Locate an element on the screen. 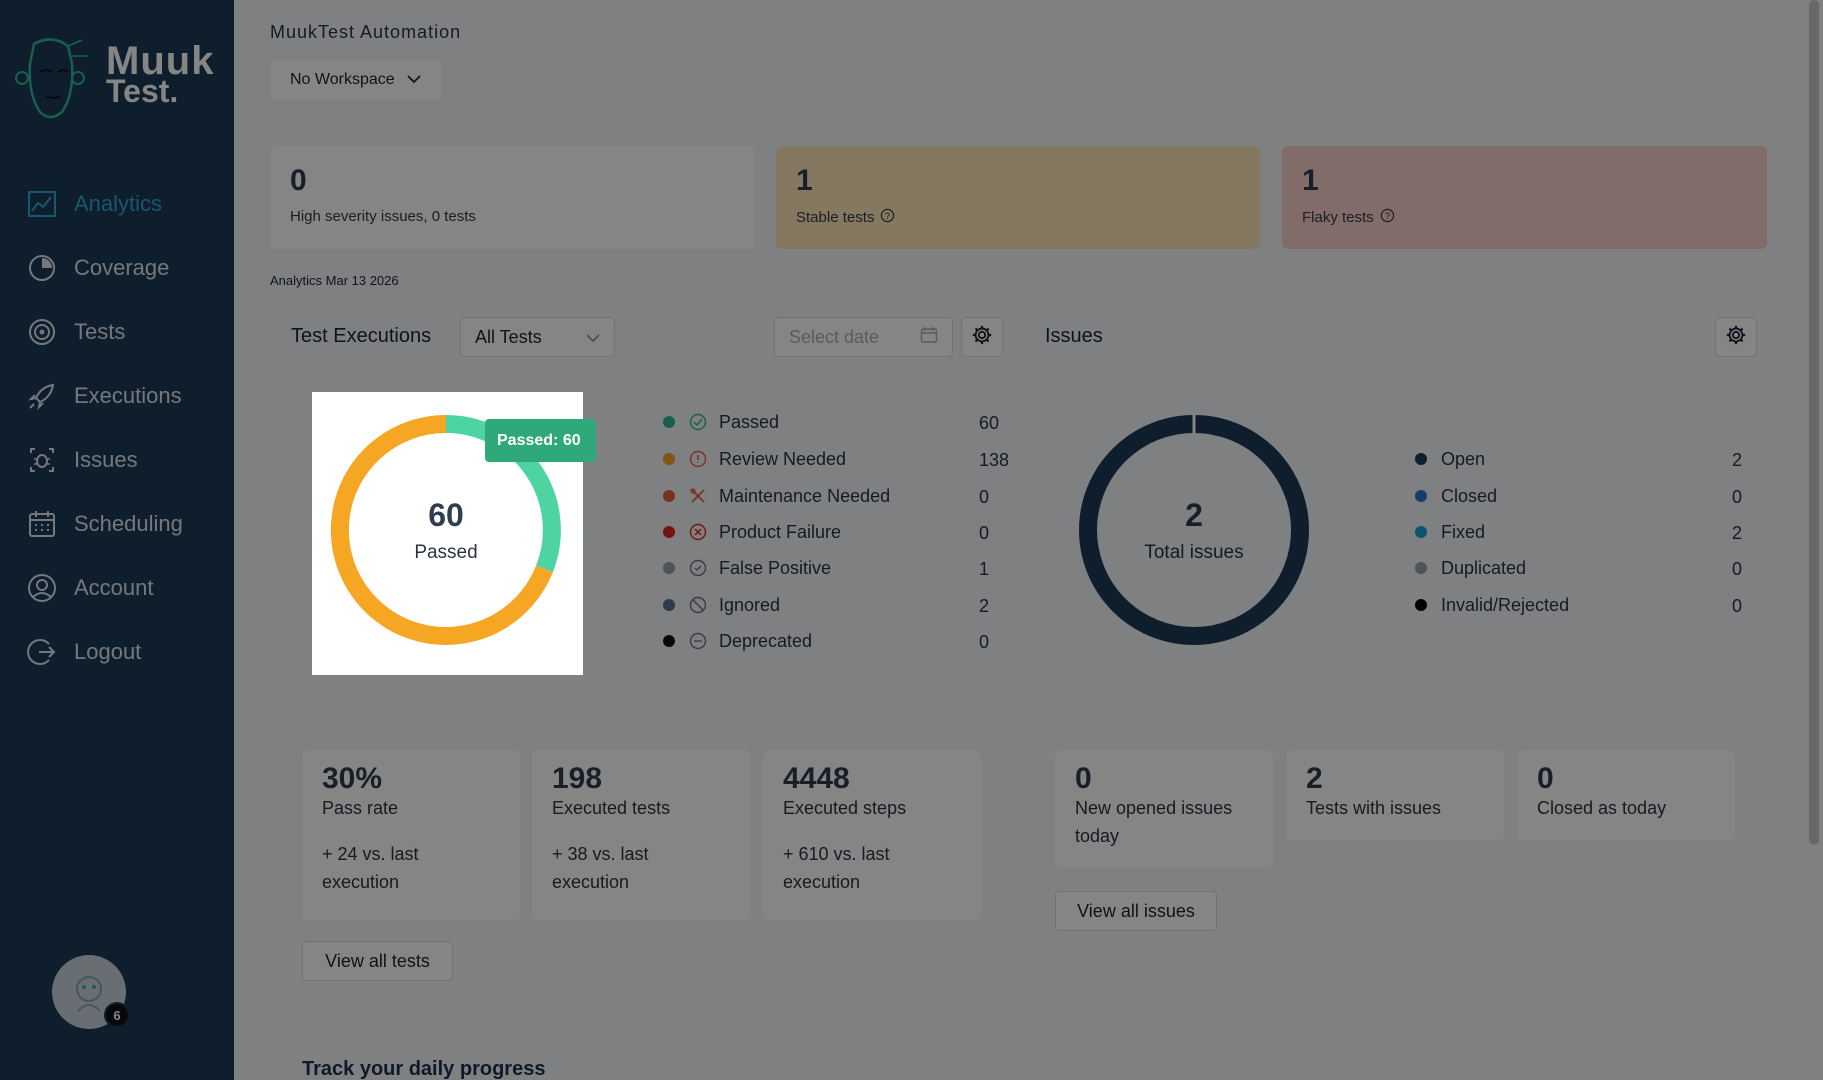 This screenshot has width=1823, height=1080. issues-donut-label: Total issues is located at coordinates (1193, 552).